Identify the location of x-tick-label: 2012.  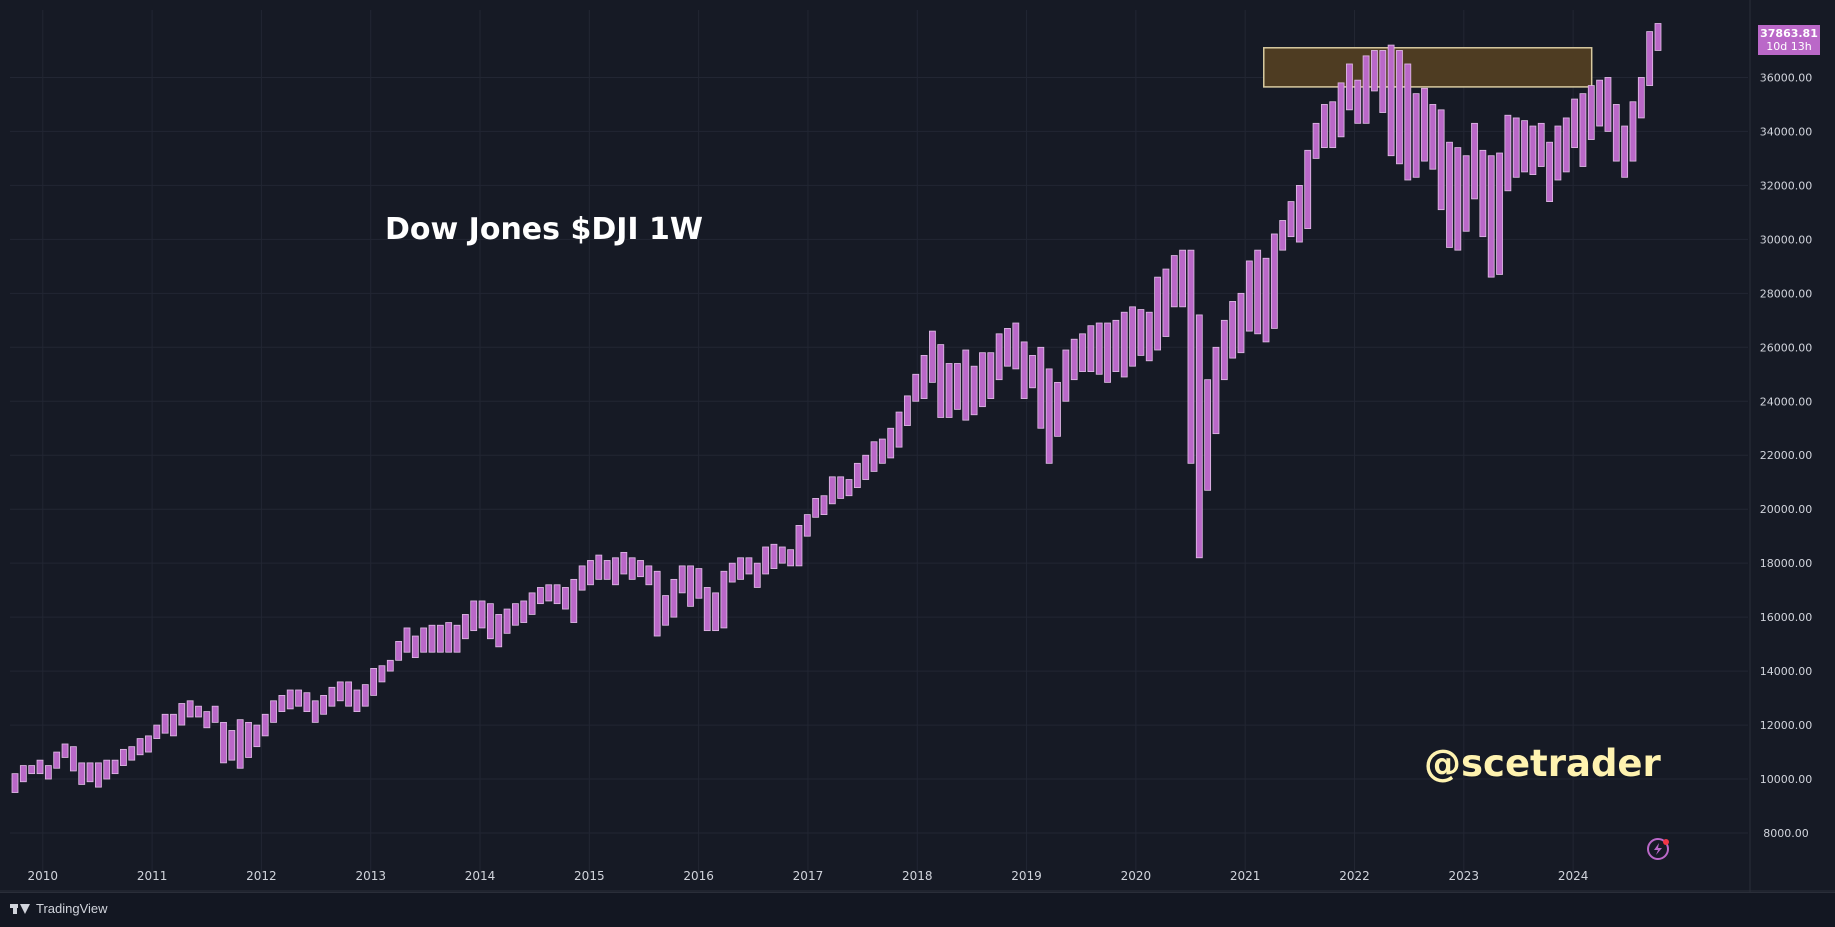
(261, 876).